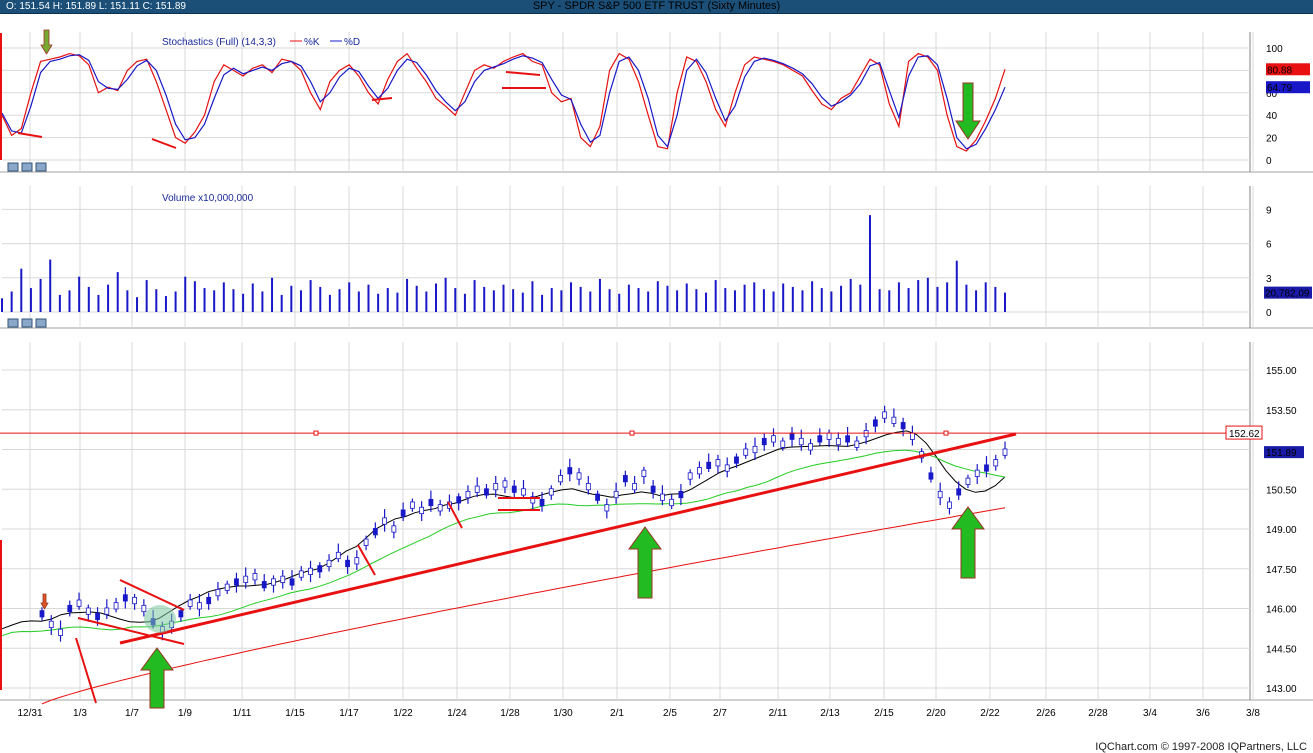 The width and height of the screenshot is (1313, 753). I want to click on copyright-footer: IQChart.com © 1997-2008 IQPartners, LLC, so click(1201, 747).